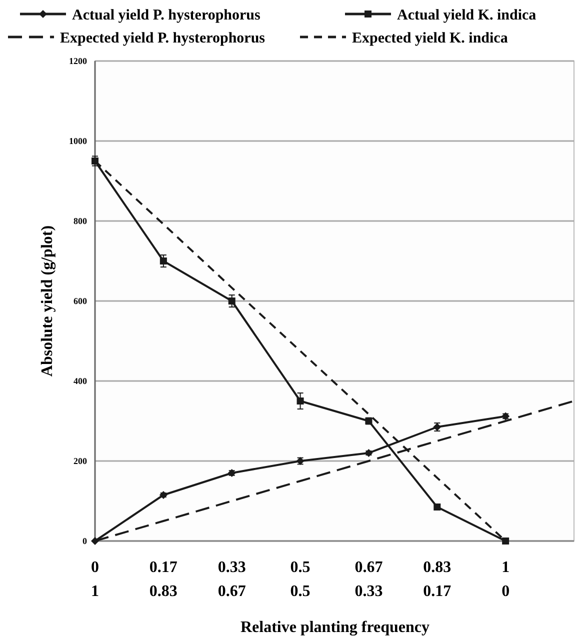  Describe the element at coordinates (78, 61) in the screenshot. I see `y-tick-label: 1200` at that location.